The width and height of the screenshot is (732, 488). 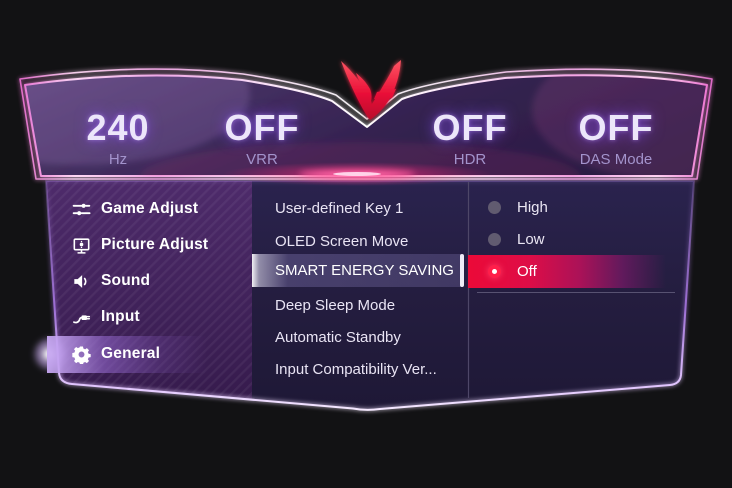 What do you see at coordinates (342, 241) in the screenshot?
I see `submenu-item-label: OLED Screen Move` at bounding box center [342, 241].